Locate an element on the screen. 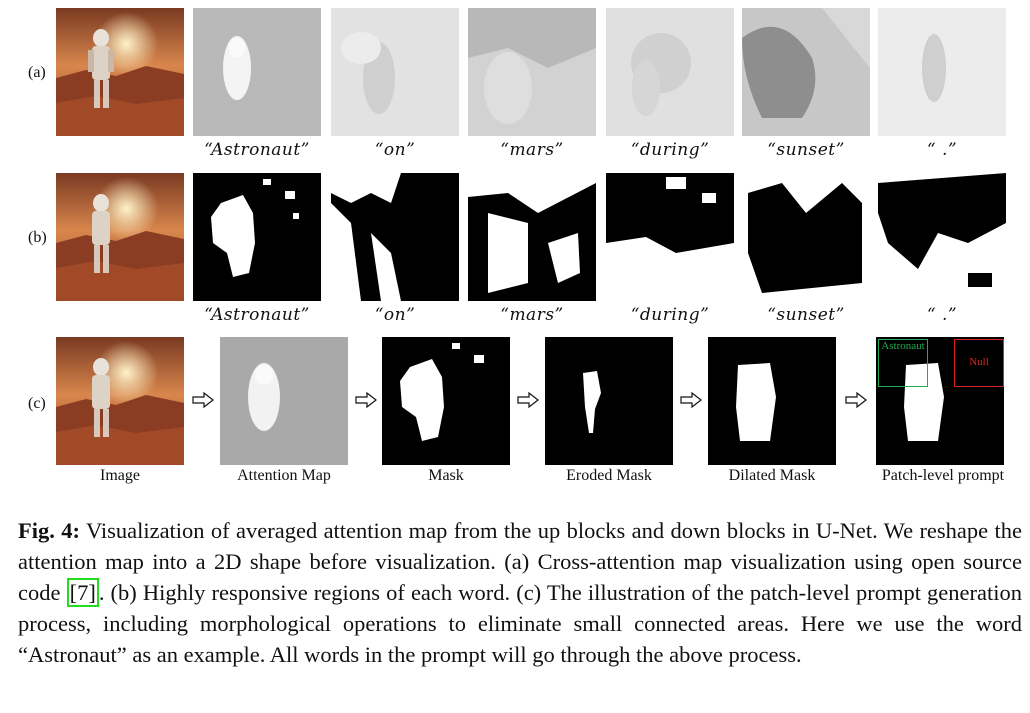 The image size is (1030, 713). word-label-a-sunset: “sunset” is located at coordinates (806, 150).